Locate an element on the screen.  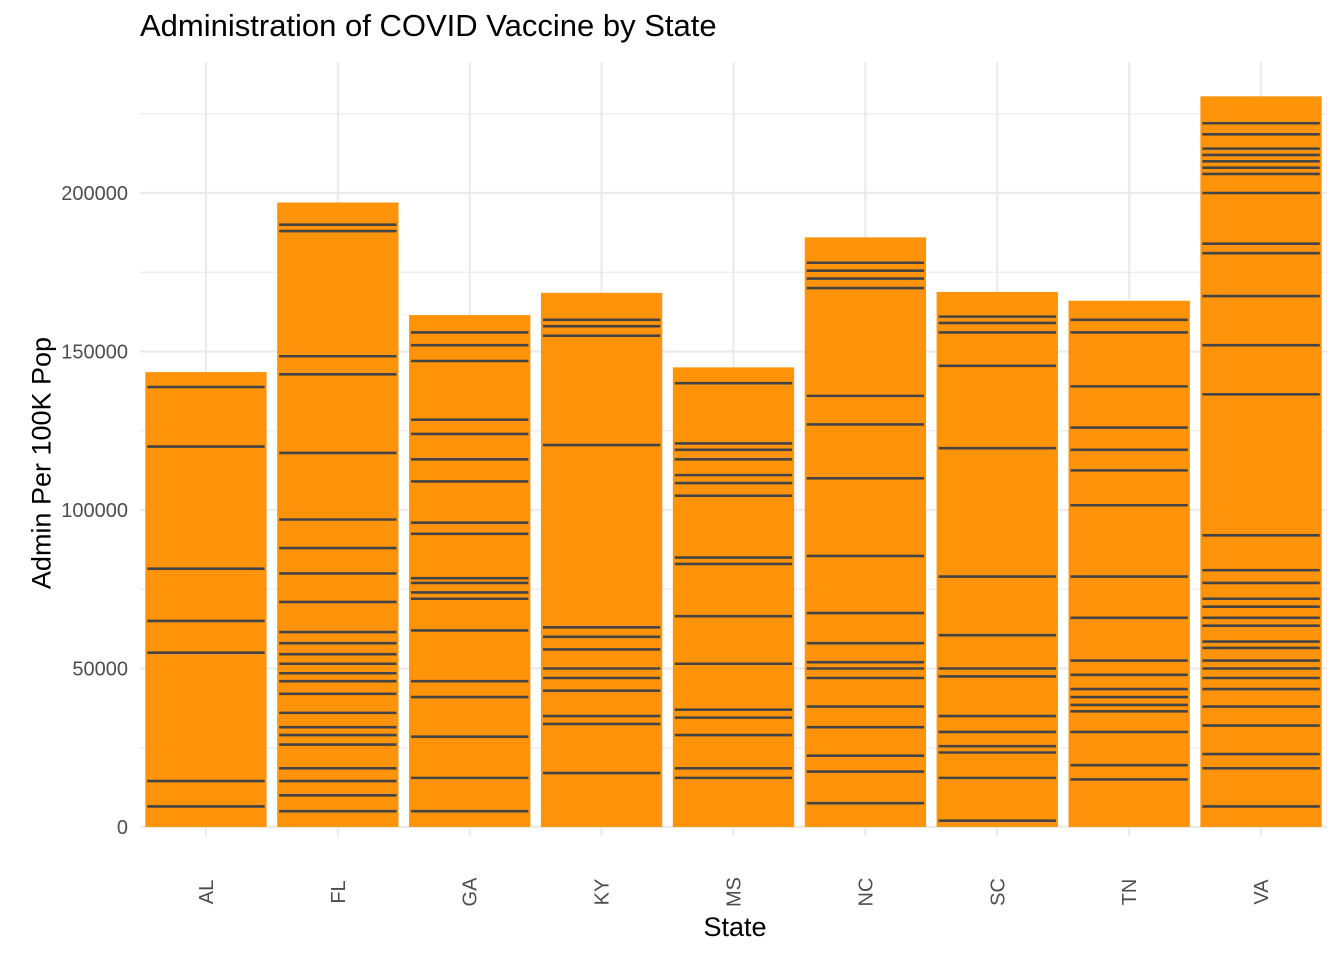
x-tick-label: KY is located at coordinates (603, 892).